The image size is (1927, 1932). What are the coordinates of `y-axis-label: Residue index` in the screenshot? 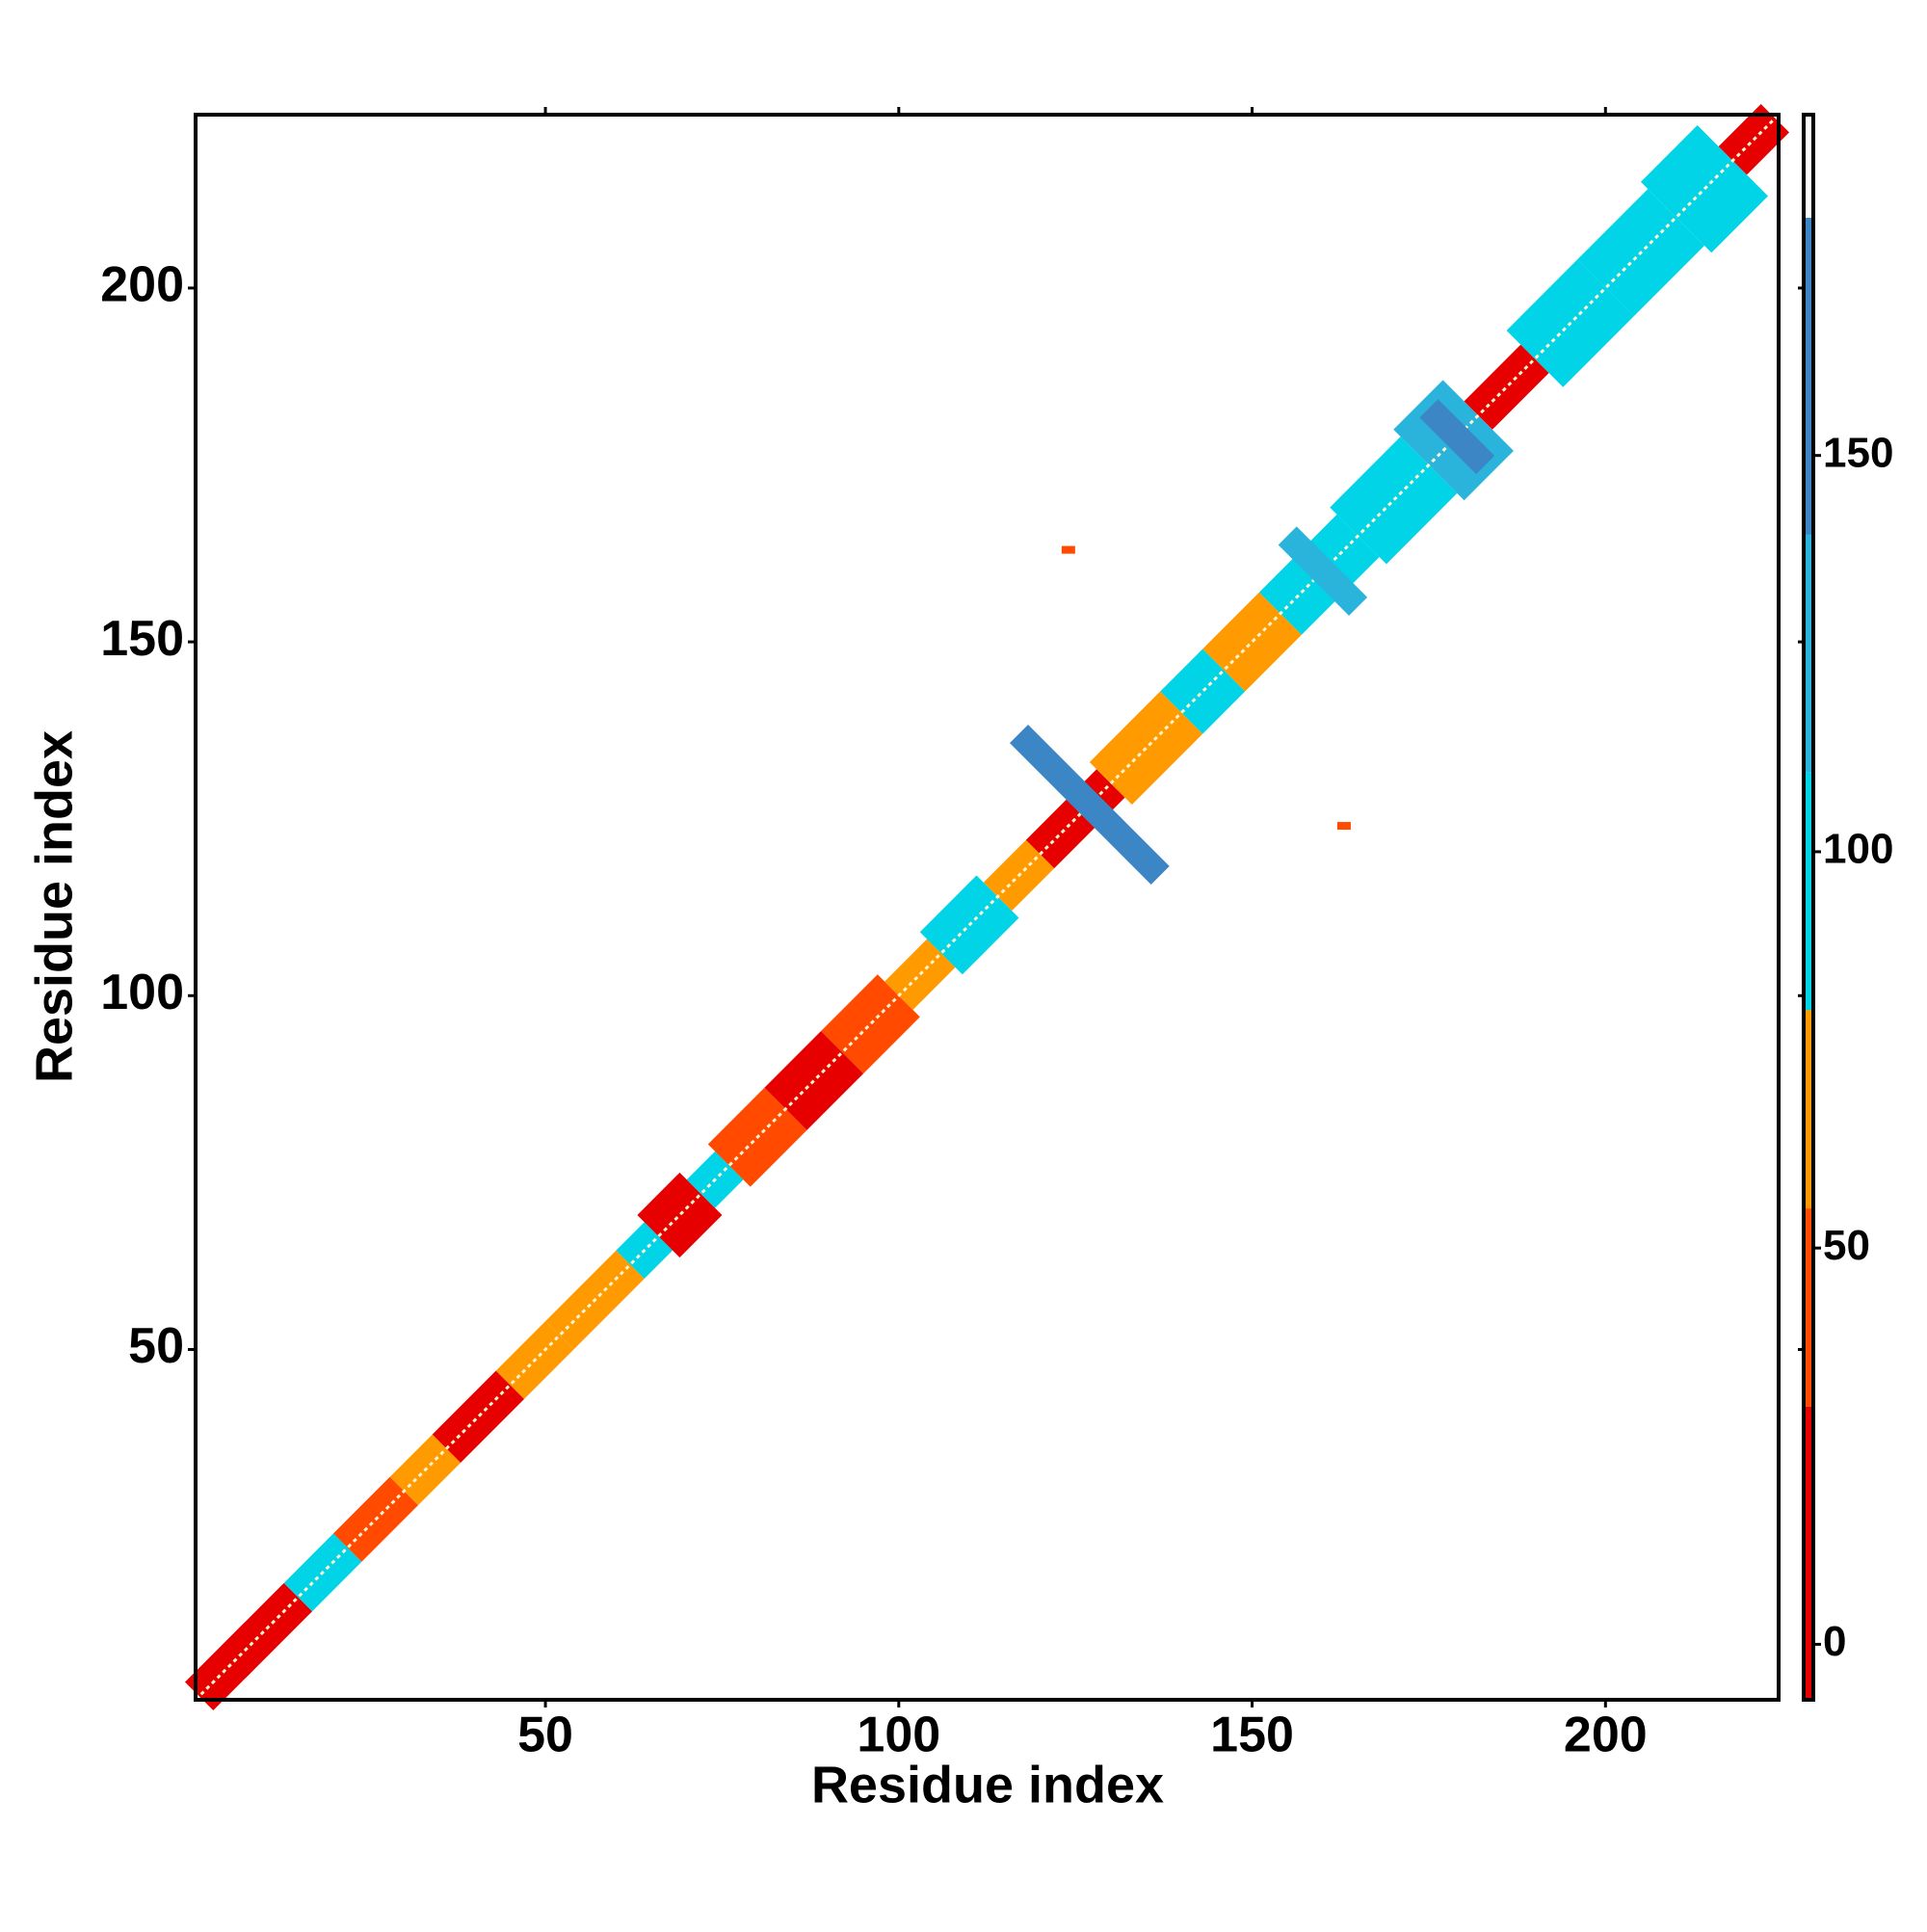 It's located at (54, 906).